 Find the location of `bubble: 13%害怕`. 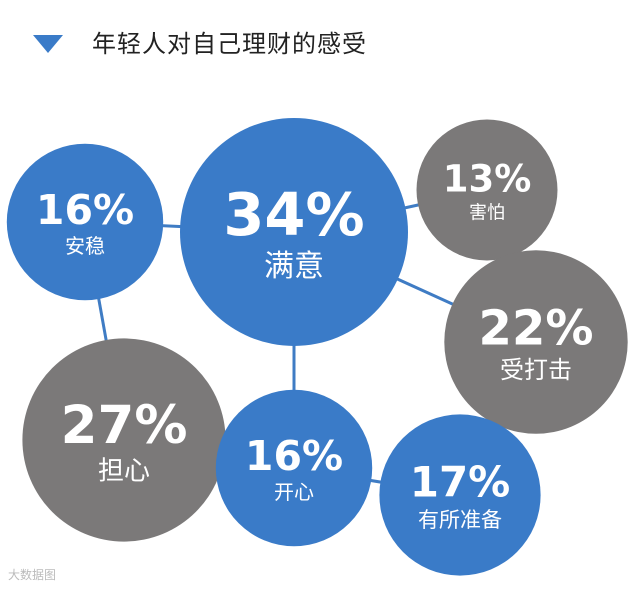

bubble: 13%害怕 is located at coordinates (487, 190).